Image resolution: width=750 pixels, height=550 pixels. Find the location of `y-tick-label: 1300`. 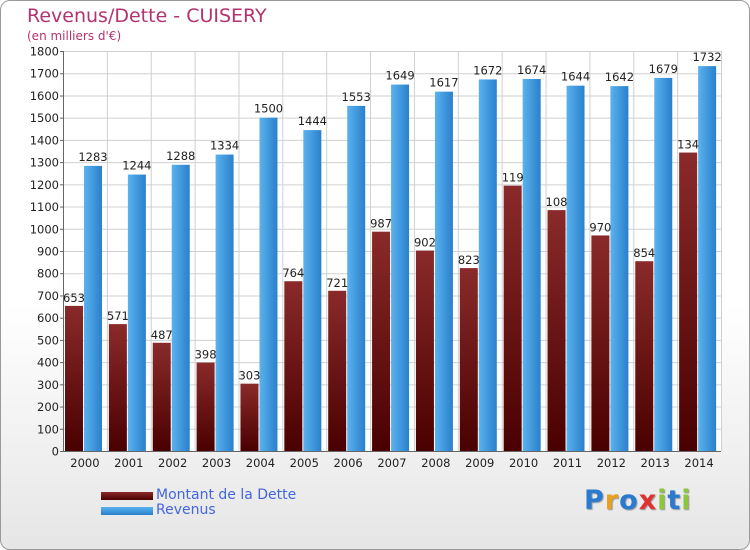

y-tick-label: 1300 is located at coordinates (44, 163).